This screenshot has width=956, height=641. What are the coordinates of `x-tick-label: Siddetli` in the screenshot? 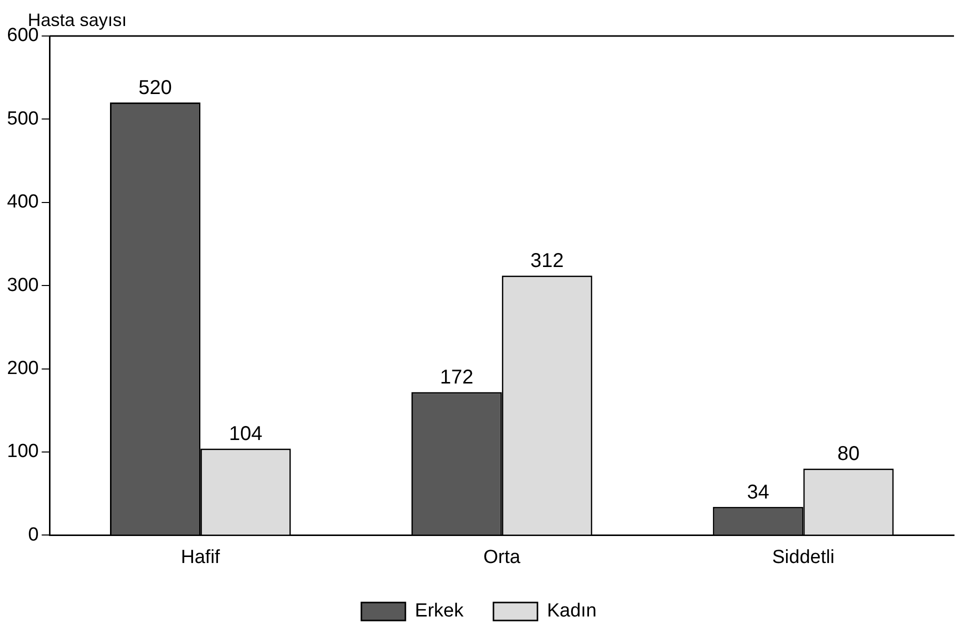 It's located at (803, 557).